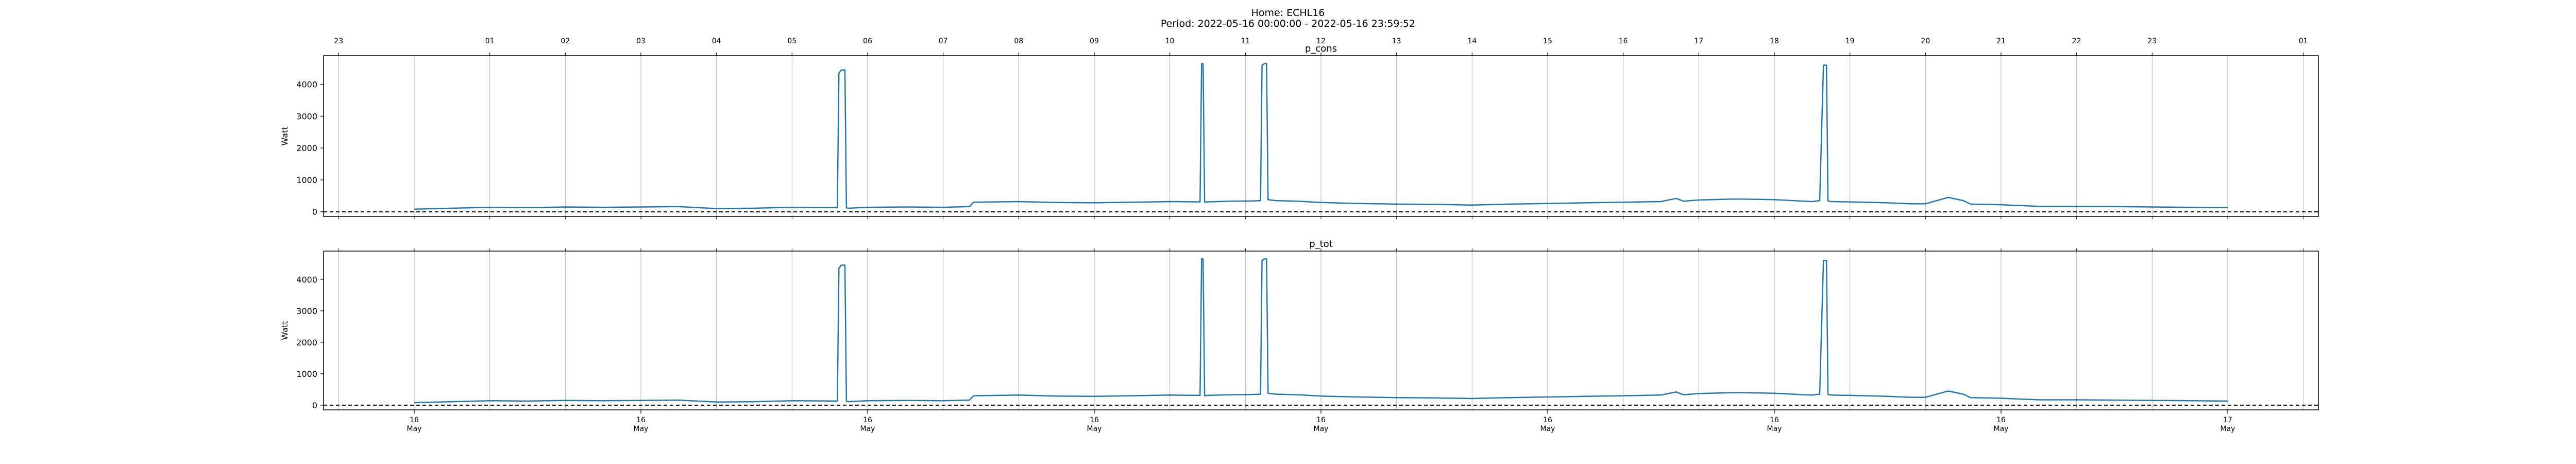 The width and height of the screenshot is (2576, 464). I want to click on top-tick-label: 02, so click(565, 41).